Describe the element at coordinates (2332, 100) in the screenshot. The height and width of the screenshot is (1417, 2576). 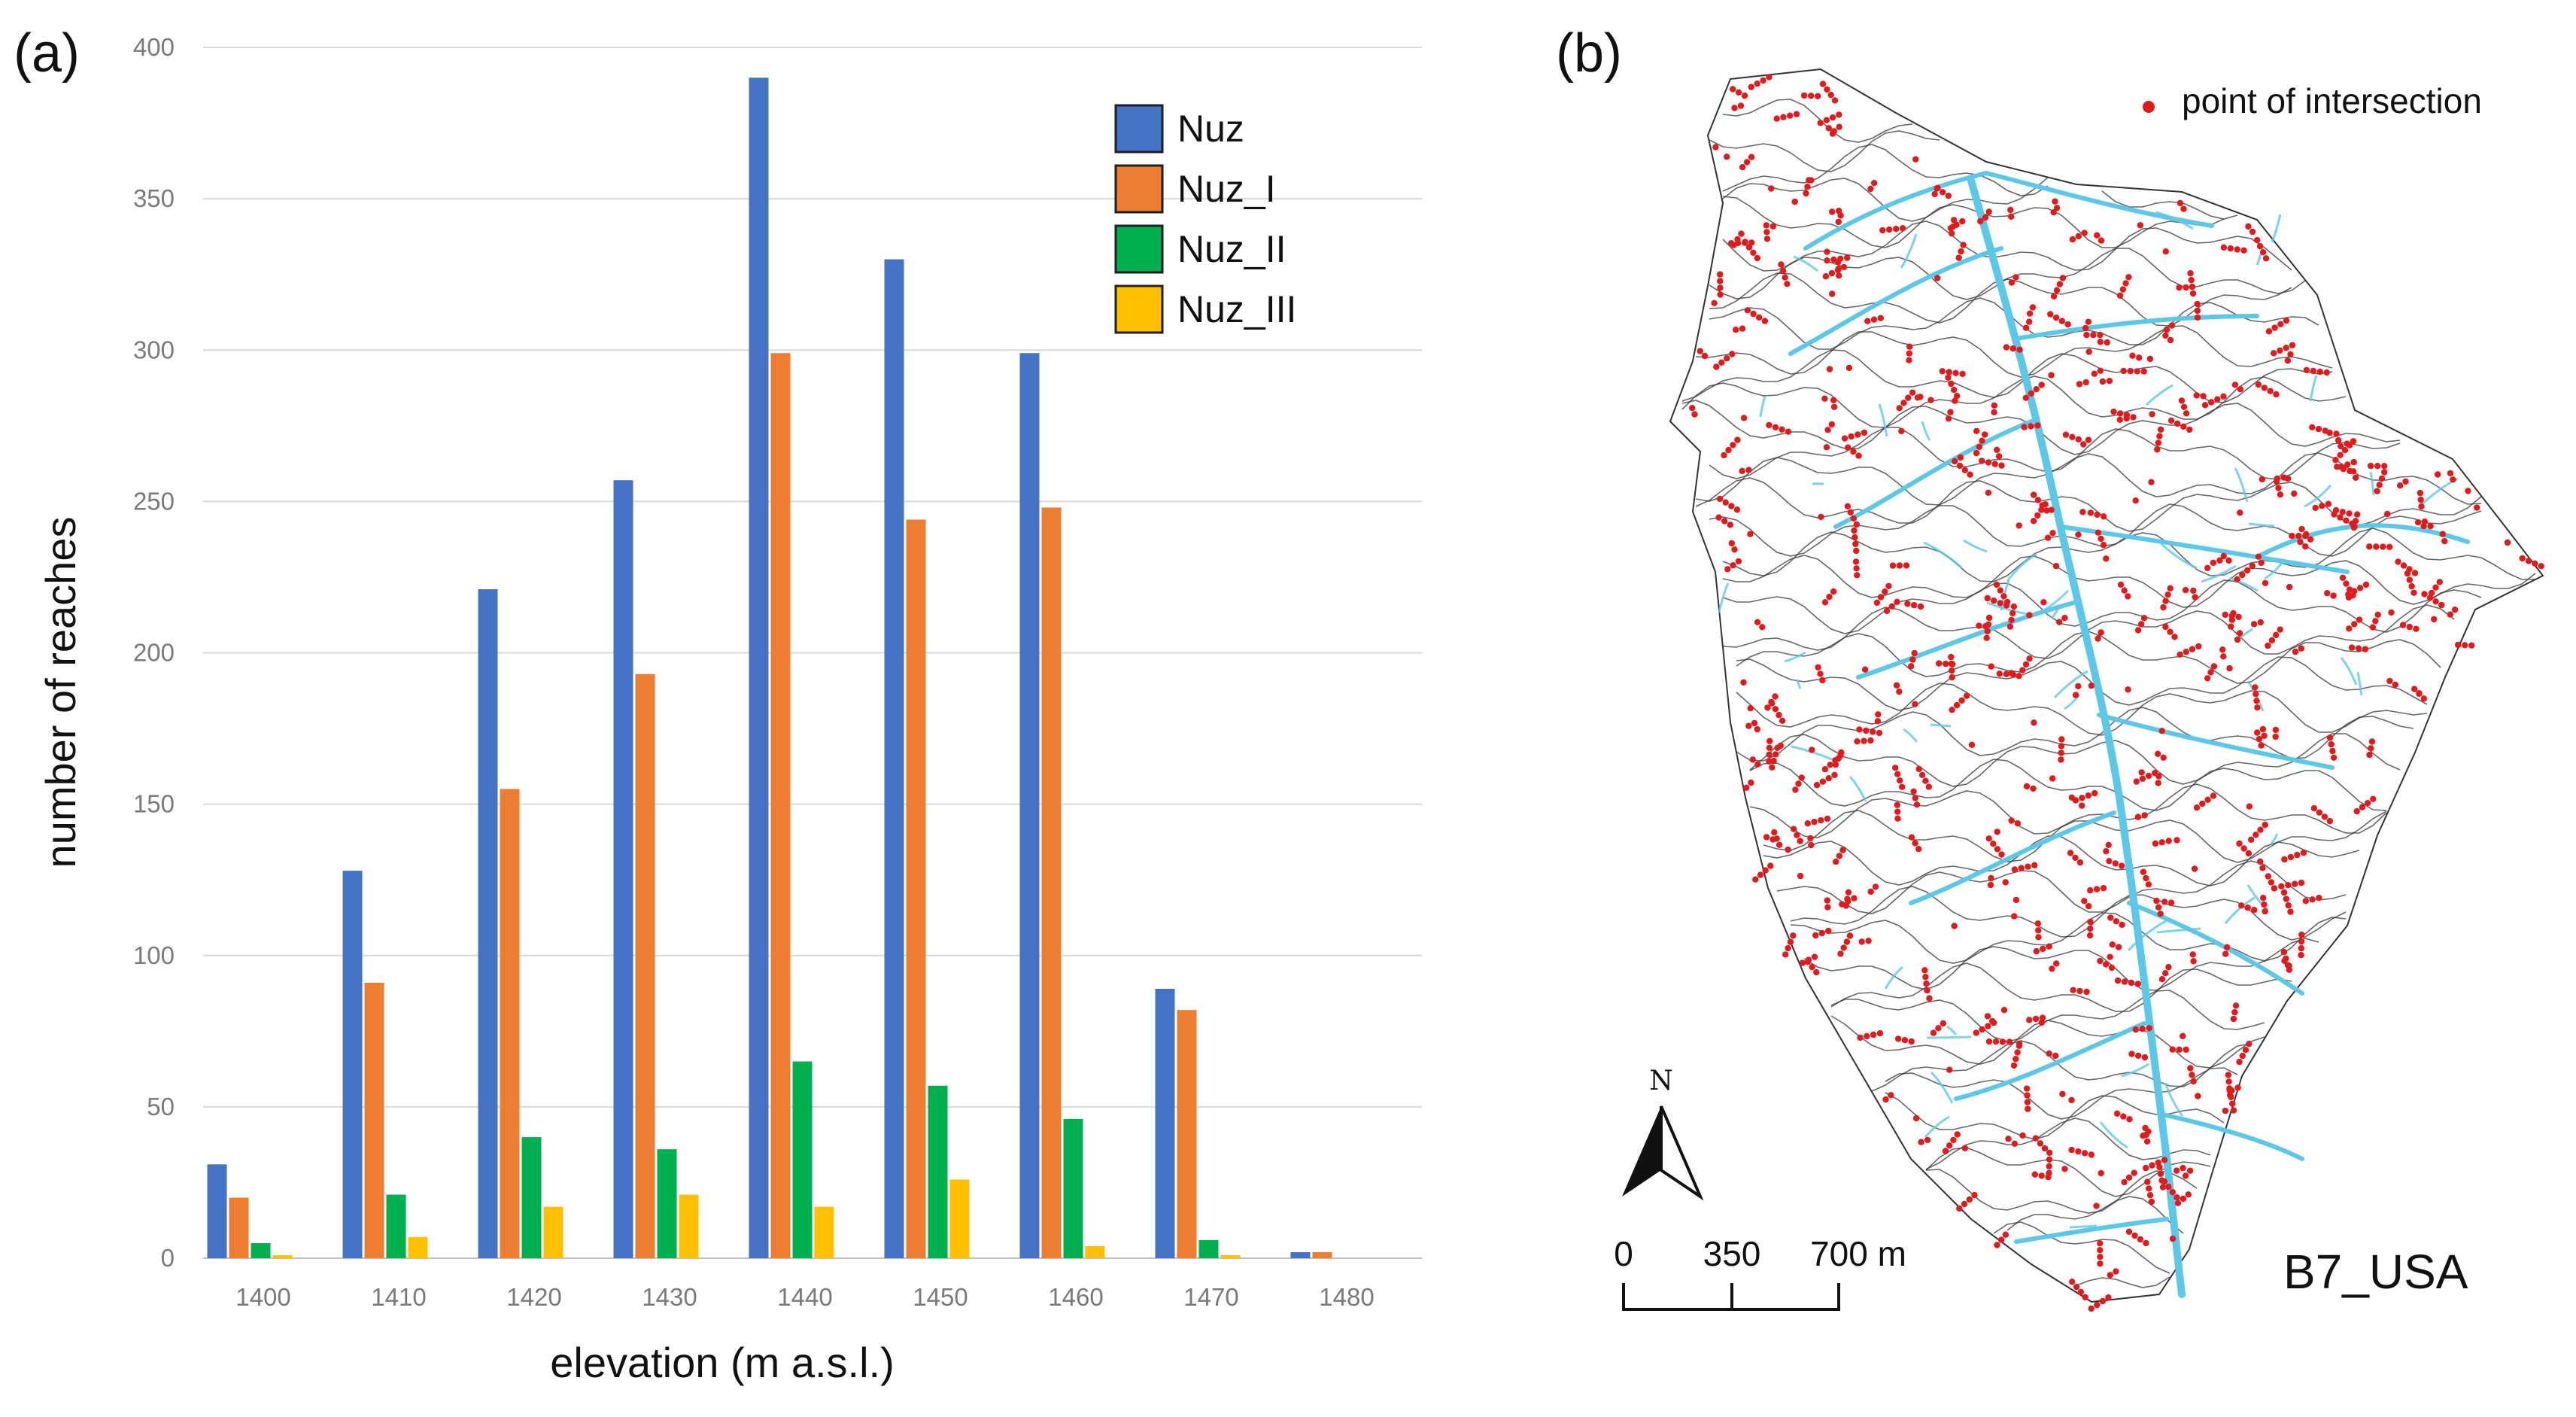
I see `map-legend-label: point of intersection` at that location.